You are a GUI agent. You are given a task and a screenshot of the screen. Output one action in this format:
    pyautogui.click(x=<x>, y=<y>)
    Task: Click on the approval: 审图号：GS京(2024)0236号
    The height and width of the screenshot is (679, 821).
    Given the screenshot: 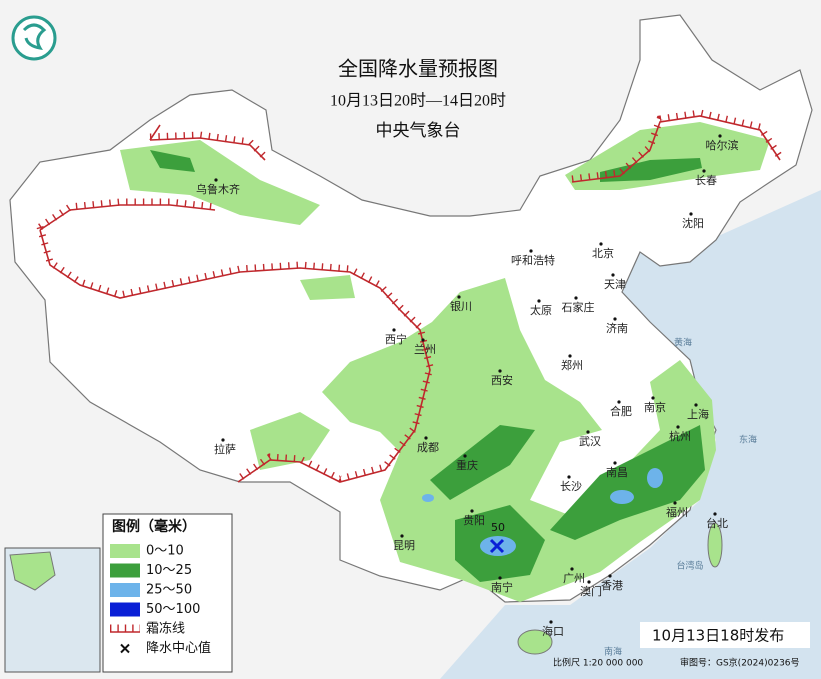 What is the action you would take?
    pyautogui.click(x=740, y=663)
    